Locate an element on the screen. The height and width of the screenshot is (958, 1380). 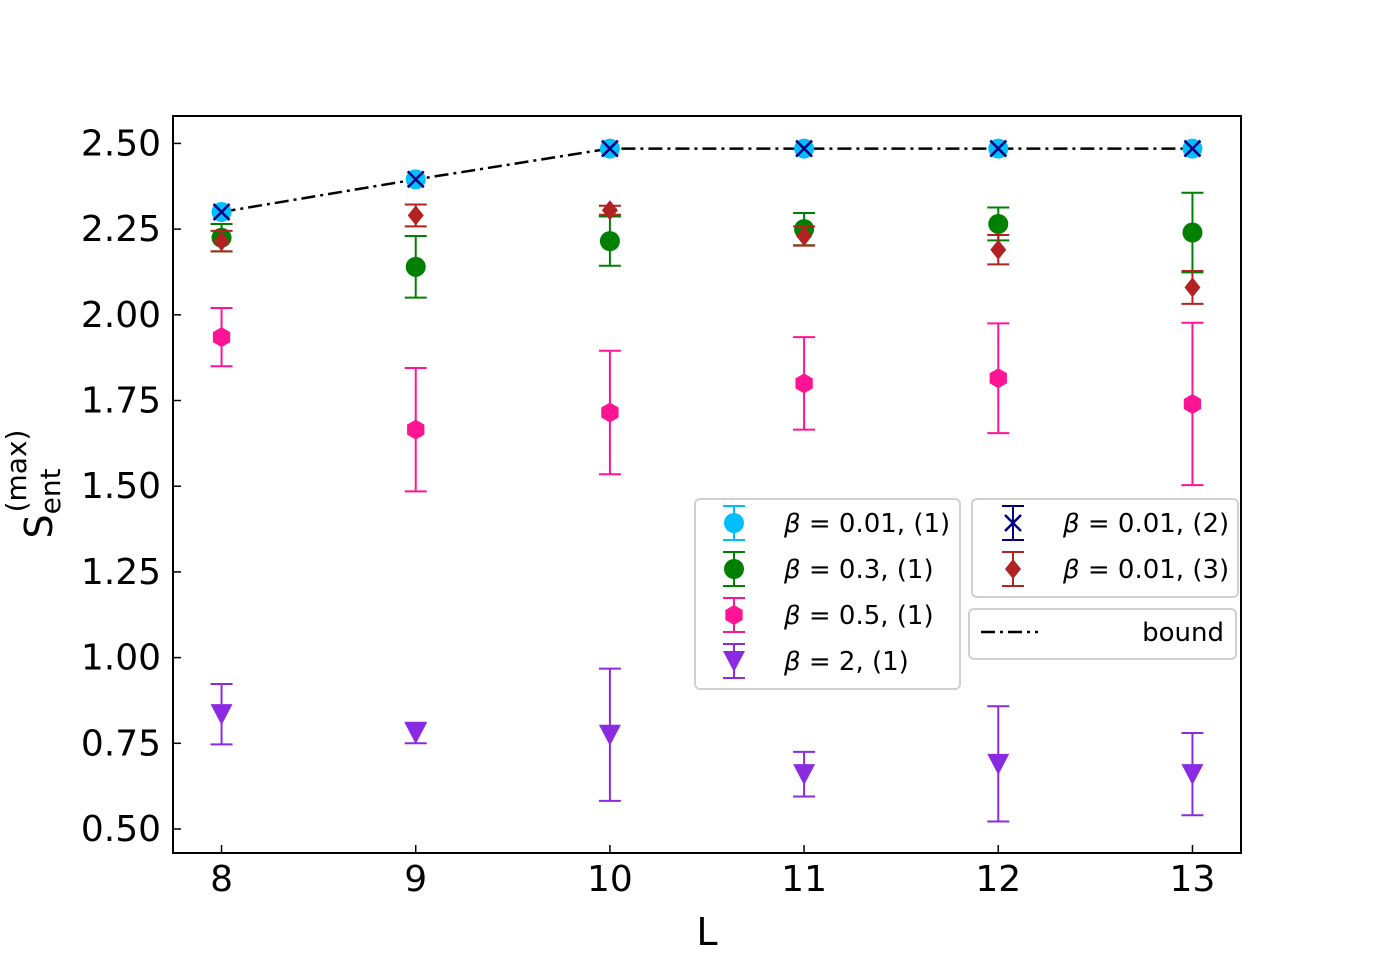
x-tick-label: 12 is located at coordinates (998, 879).